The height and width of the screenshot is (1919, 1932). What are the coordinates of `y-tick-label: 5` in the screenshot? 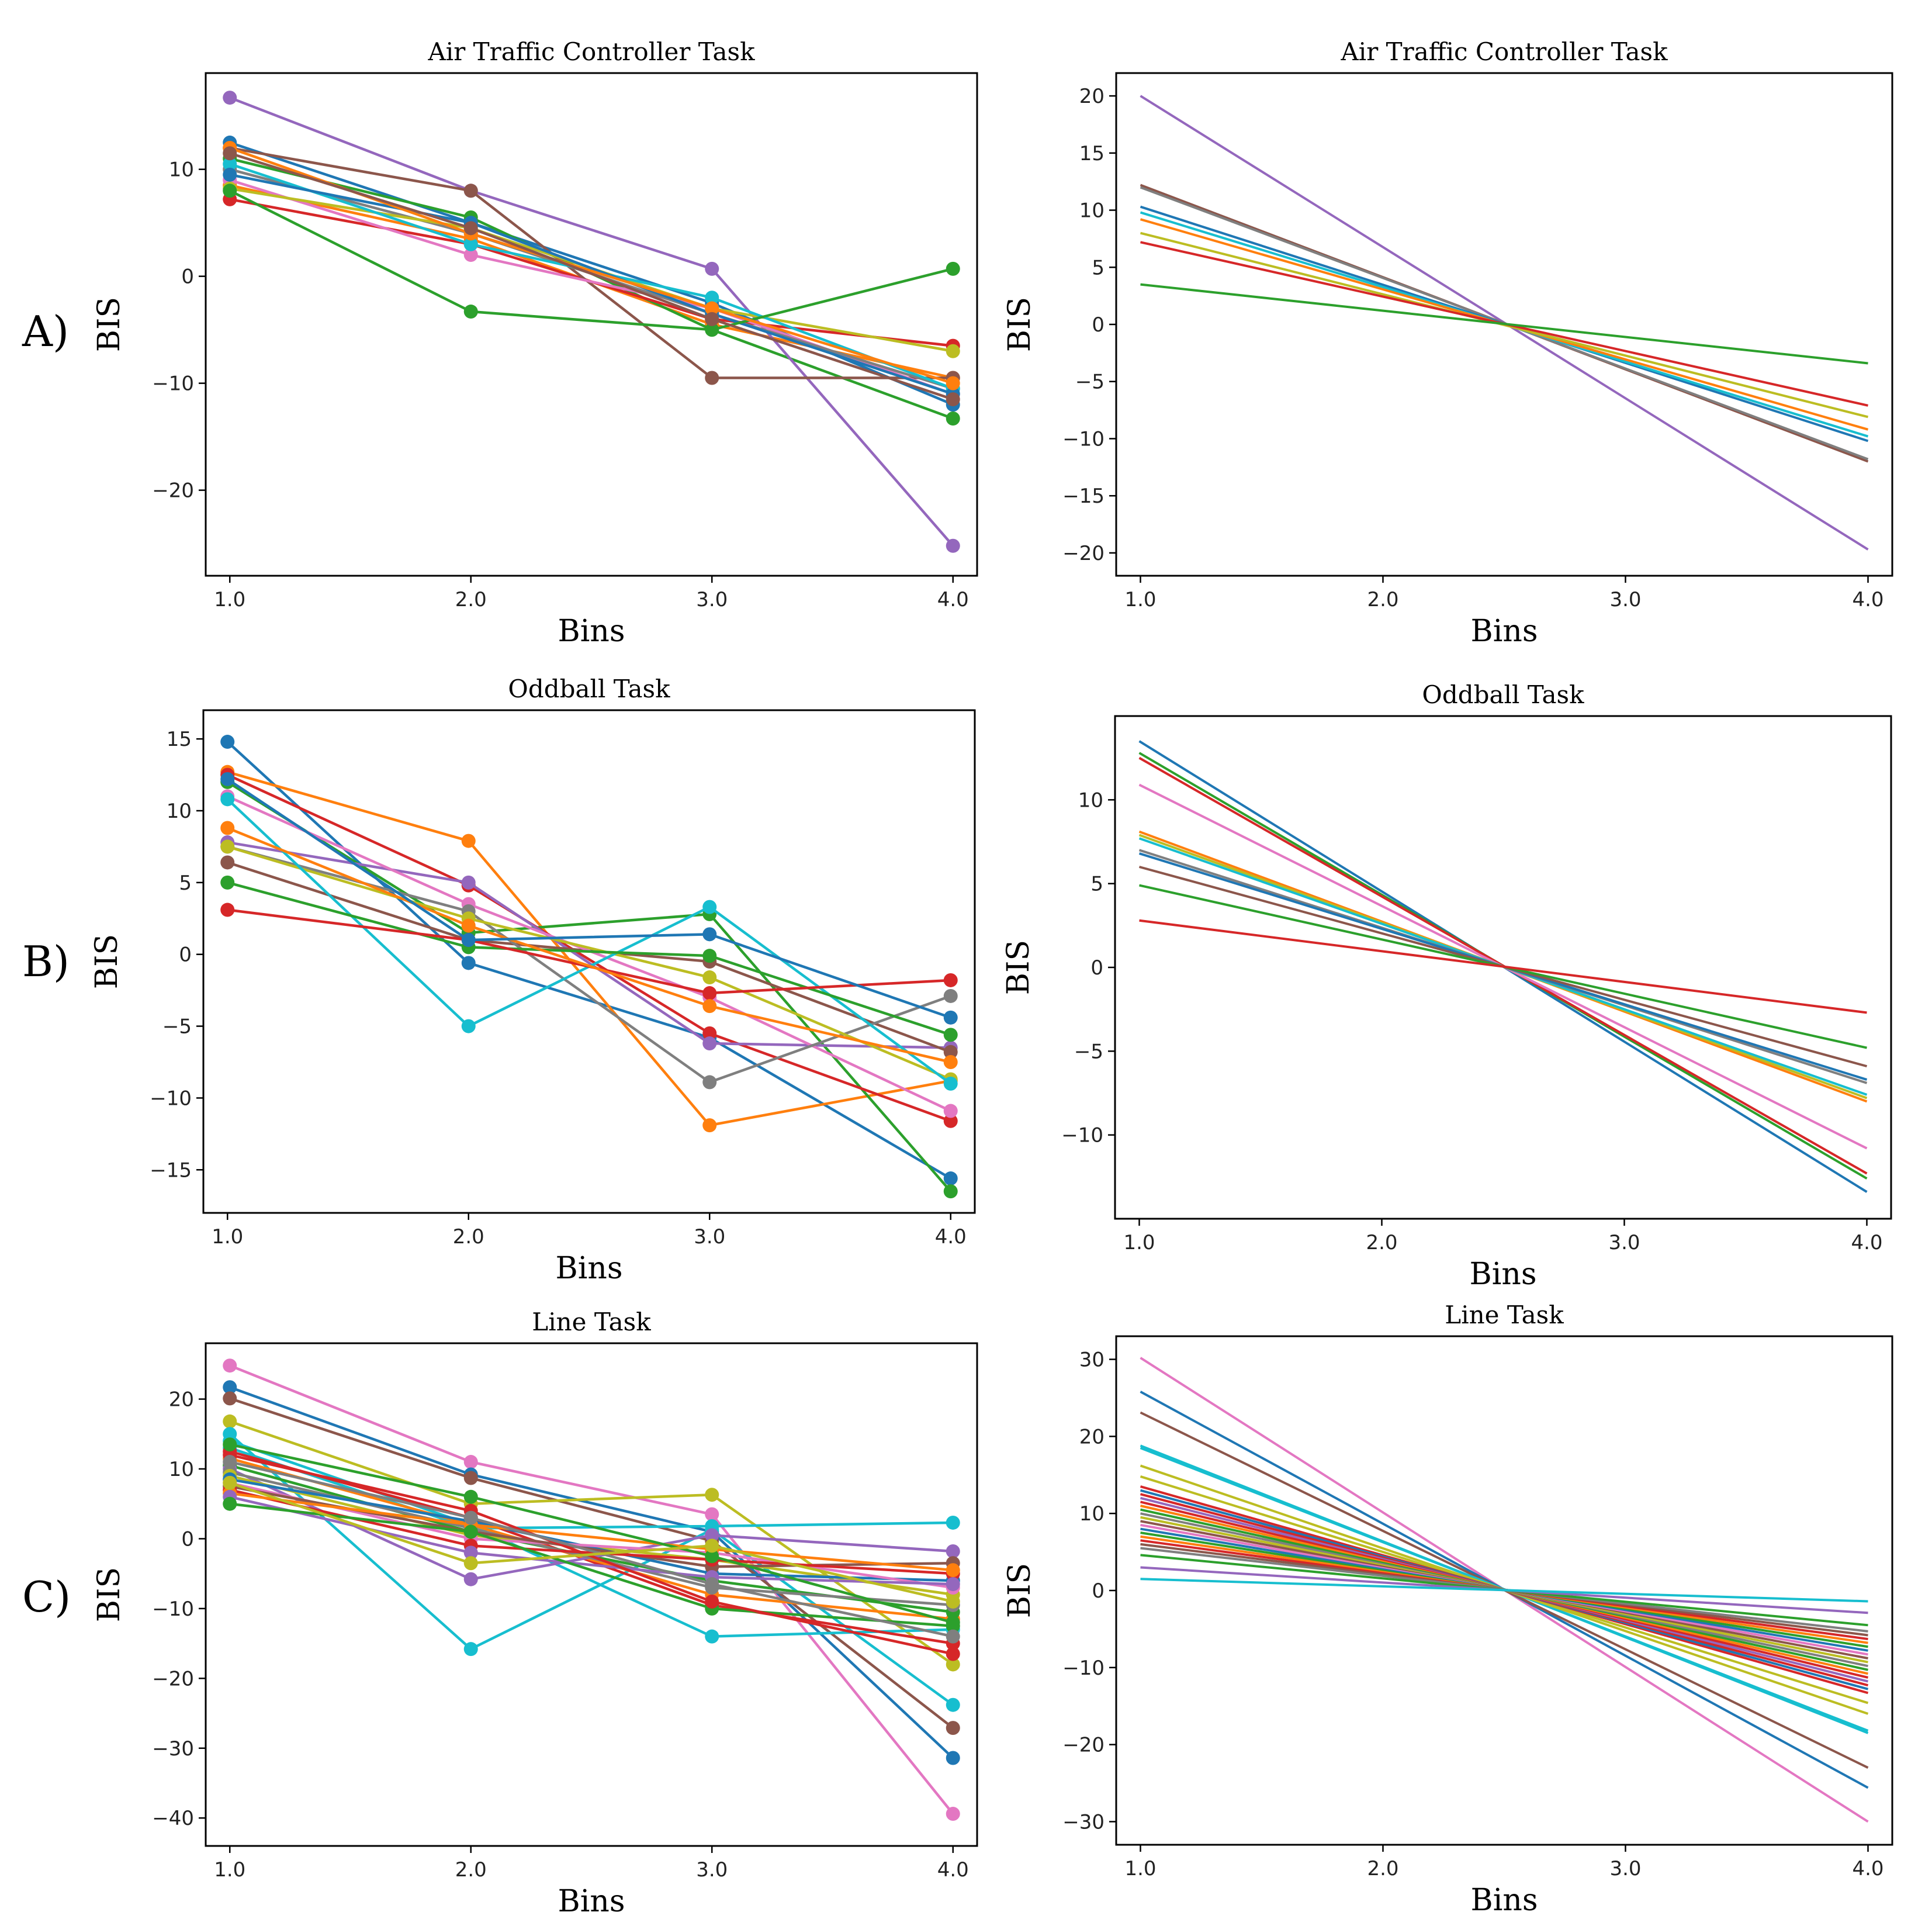 It's located at (1096, 884).